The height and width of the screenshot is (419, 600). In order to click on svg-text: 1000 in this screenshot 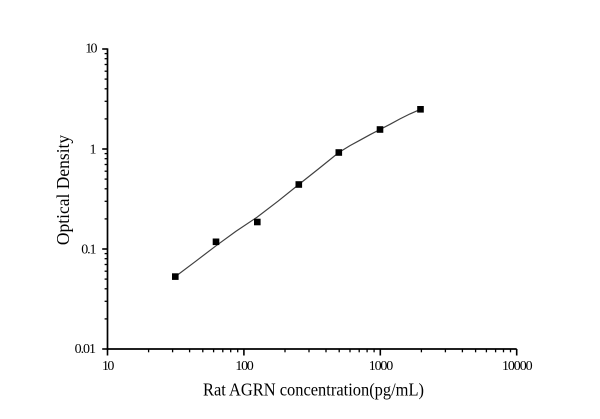, I will do `click(381, 366)`.